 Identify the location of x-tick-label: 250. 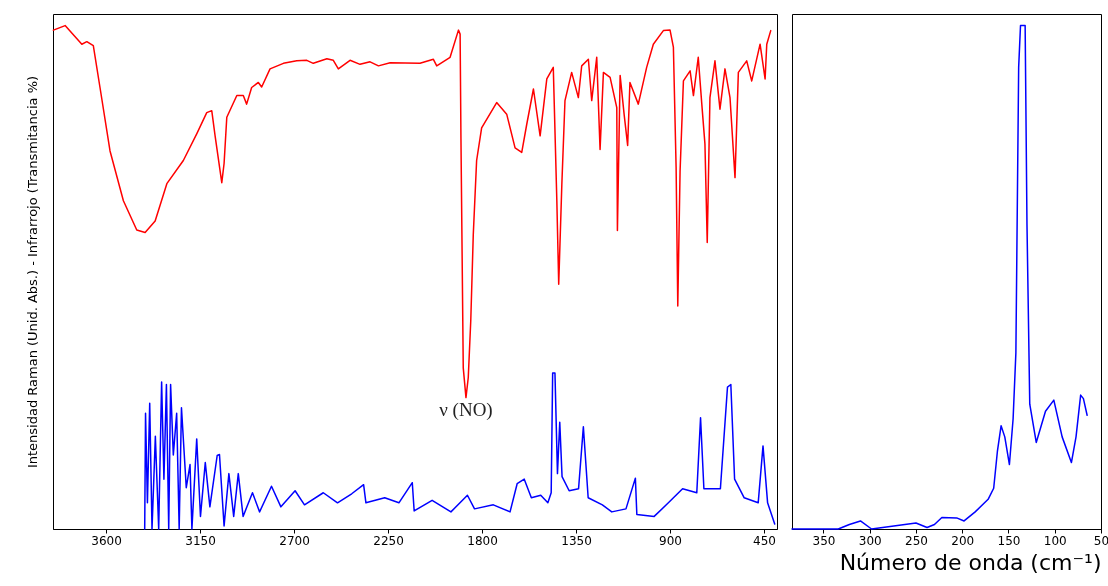
(916, 540).